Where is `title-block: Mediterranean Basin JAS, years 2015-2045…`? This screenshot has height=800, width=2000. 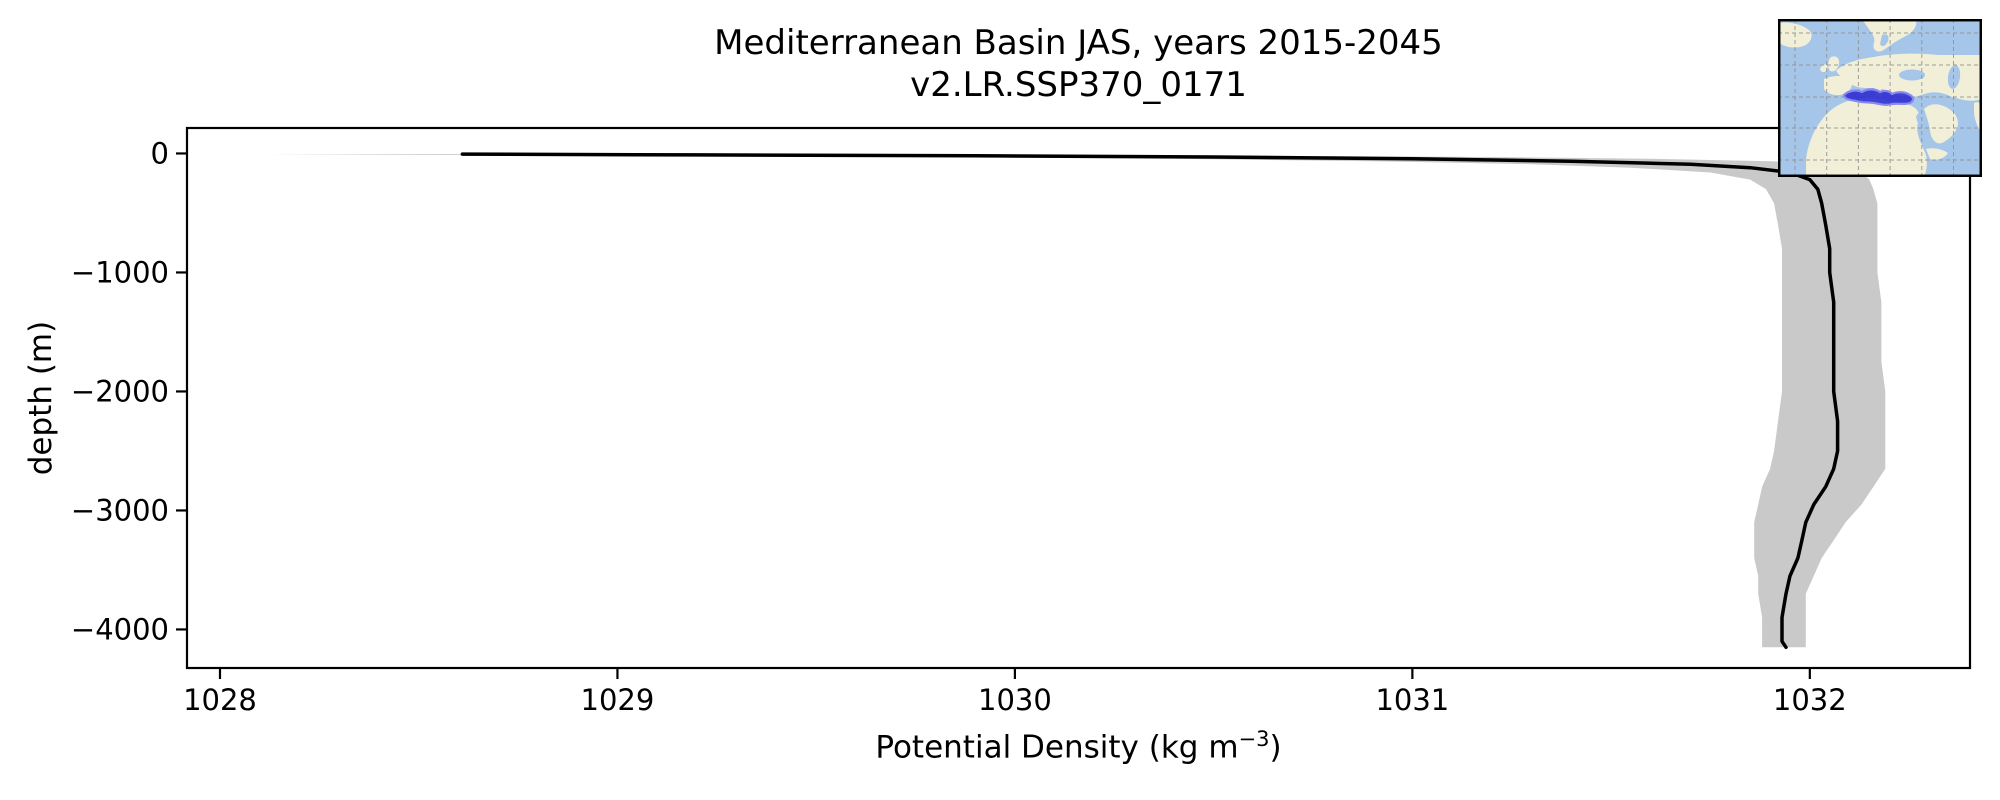
title-block: Mediterranean Basin JAS, years 2015-2045… is located at coordinates (1078, 64).